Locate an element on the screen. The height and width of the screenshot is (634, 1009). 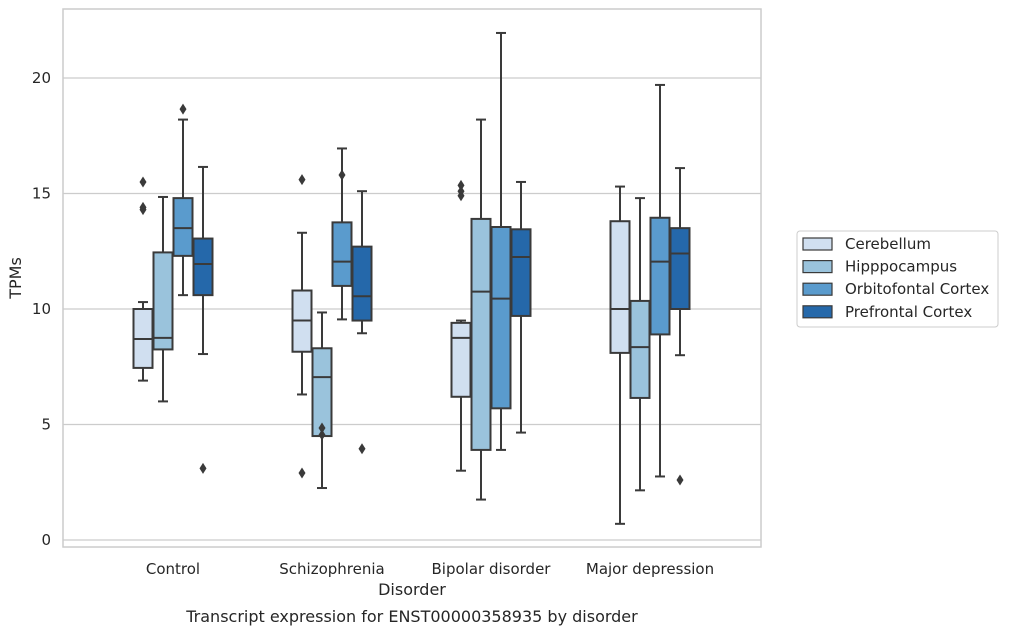
y-tick-label: 15 is located at coordinates (41, 194).